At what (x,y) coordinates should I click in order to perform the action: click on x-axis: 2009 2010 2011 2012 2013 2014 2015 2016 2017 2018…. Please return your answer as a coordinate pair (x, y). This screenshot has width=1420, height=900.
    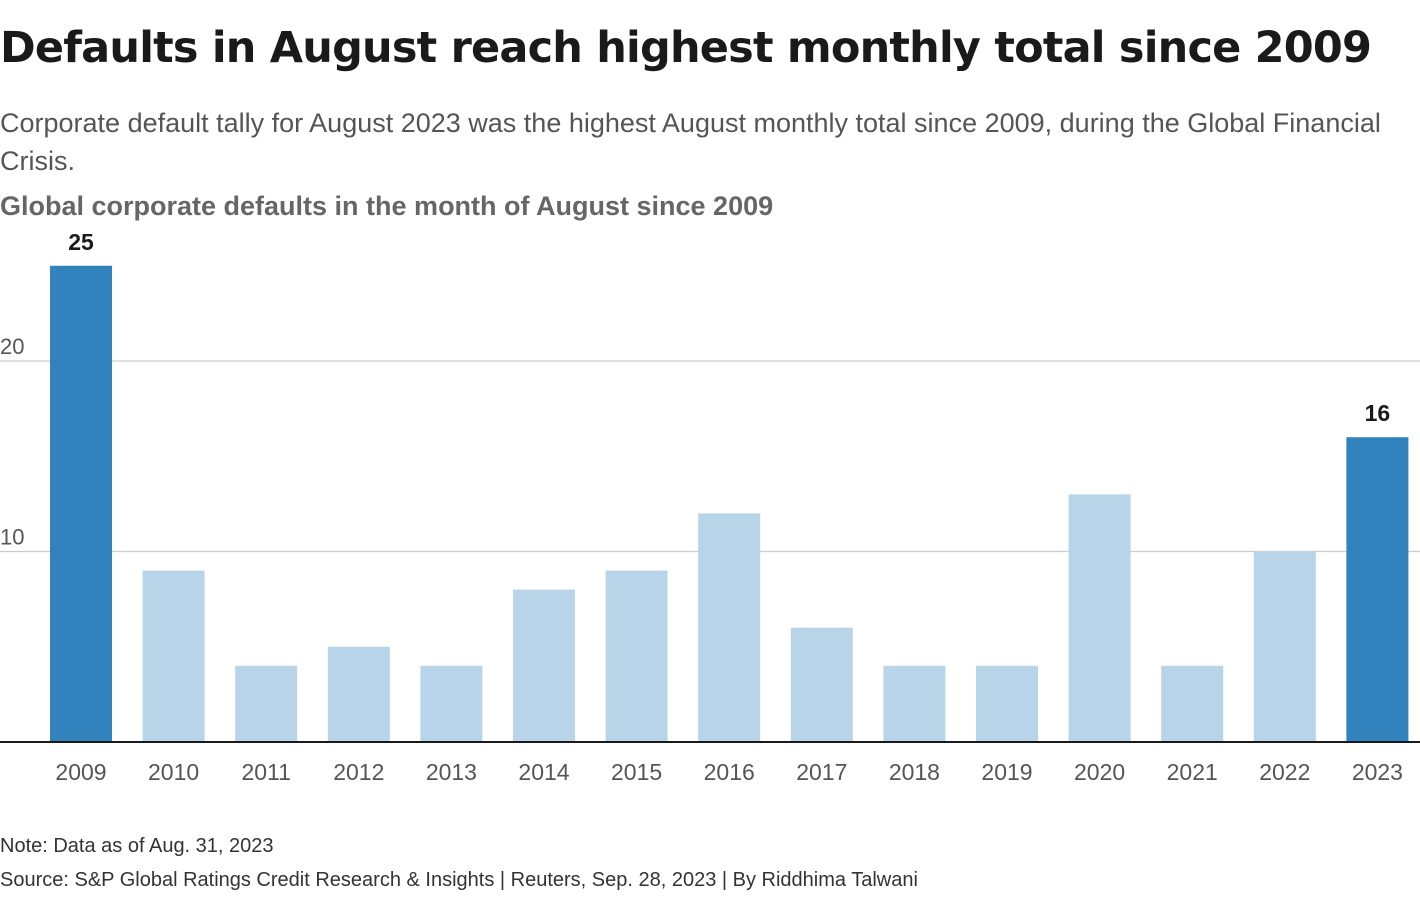
    Looking at the image, I should click on (710, 763).